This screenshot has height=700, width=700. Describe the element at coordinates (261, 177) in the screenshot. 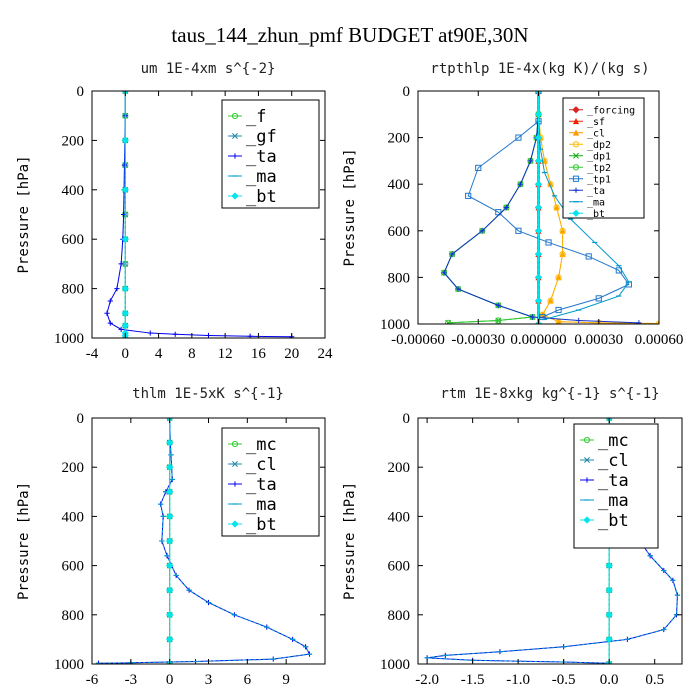

I see `legend-label: _ma` at that location.